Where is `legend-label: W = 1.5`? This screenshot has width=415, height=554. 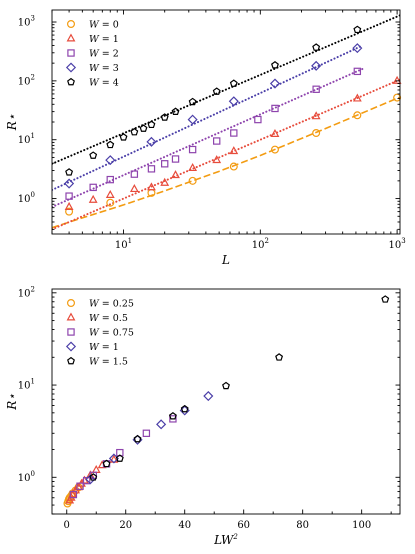 legend-label: W = 1.5 is located at coordinates (108, 362).